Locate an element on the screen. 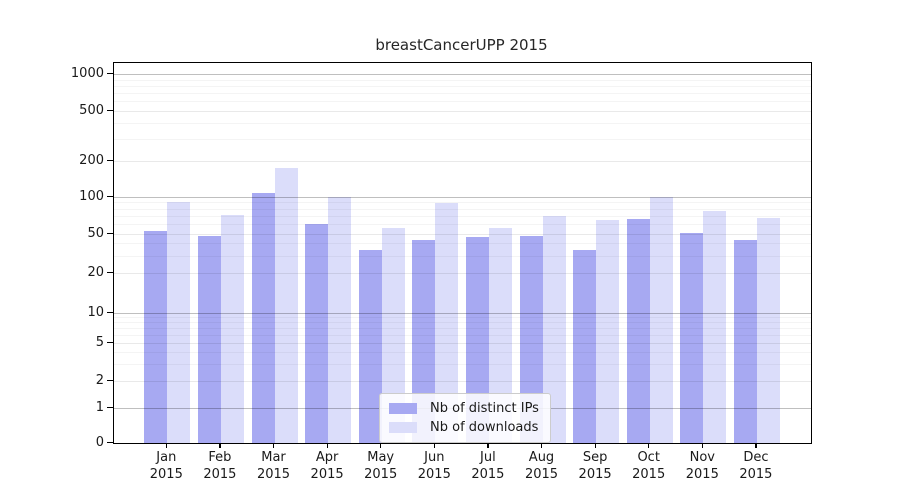  x-tick-label: Oct 2015 is located at coordinates (649, 466).